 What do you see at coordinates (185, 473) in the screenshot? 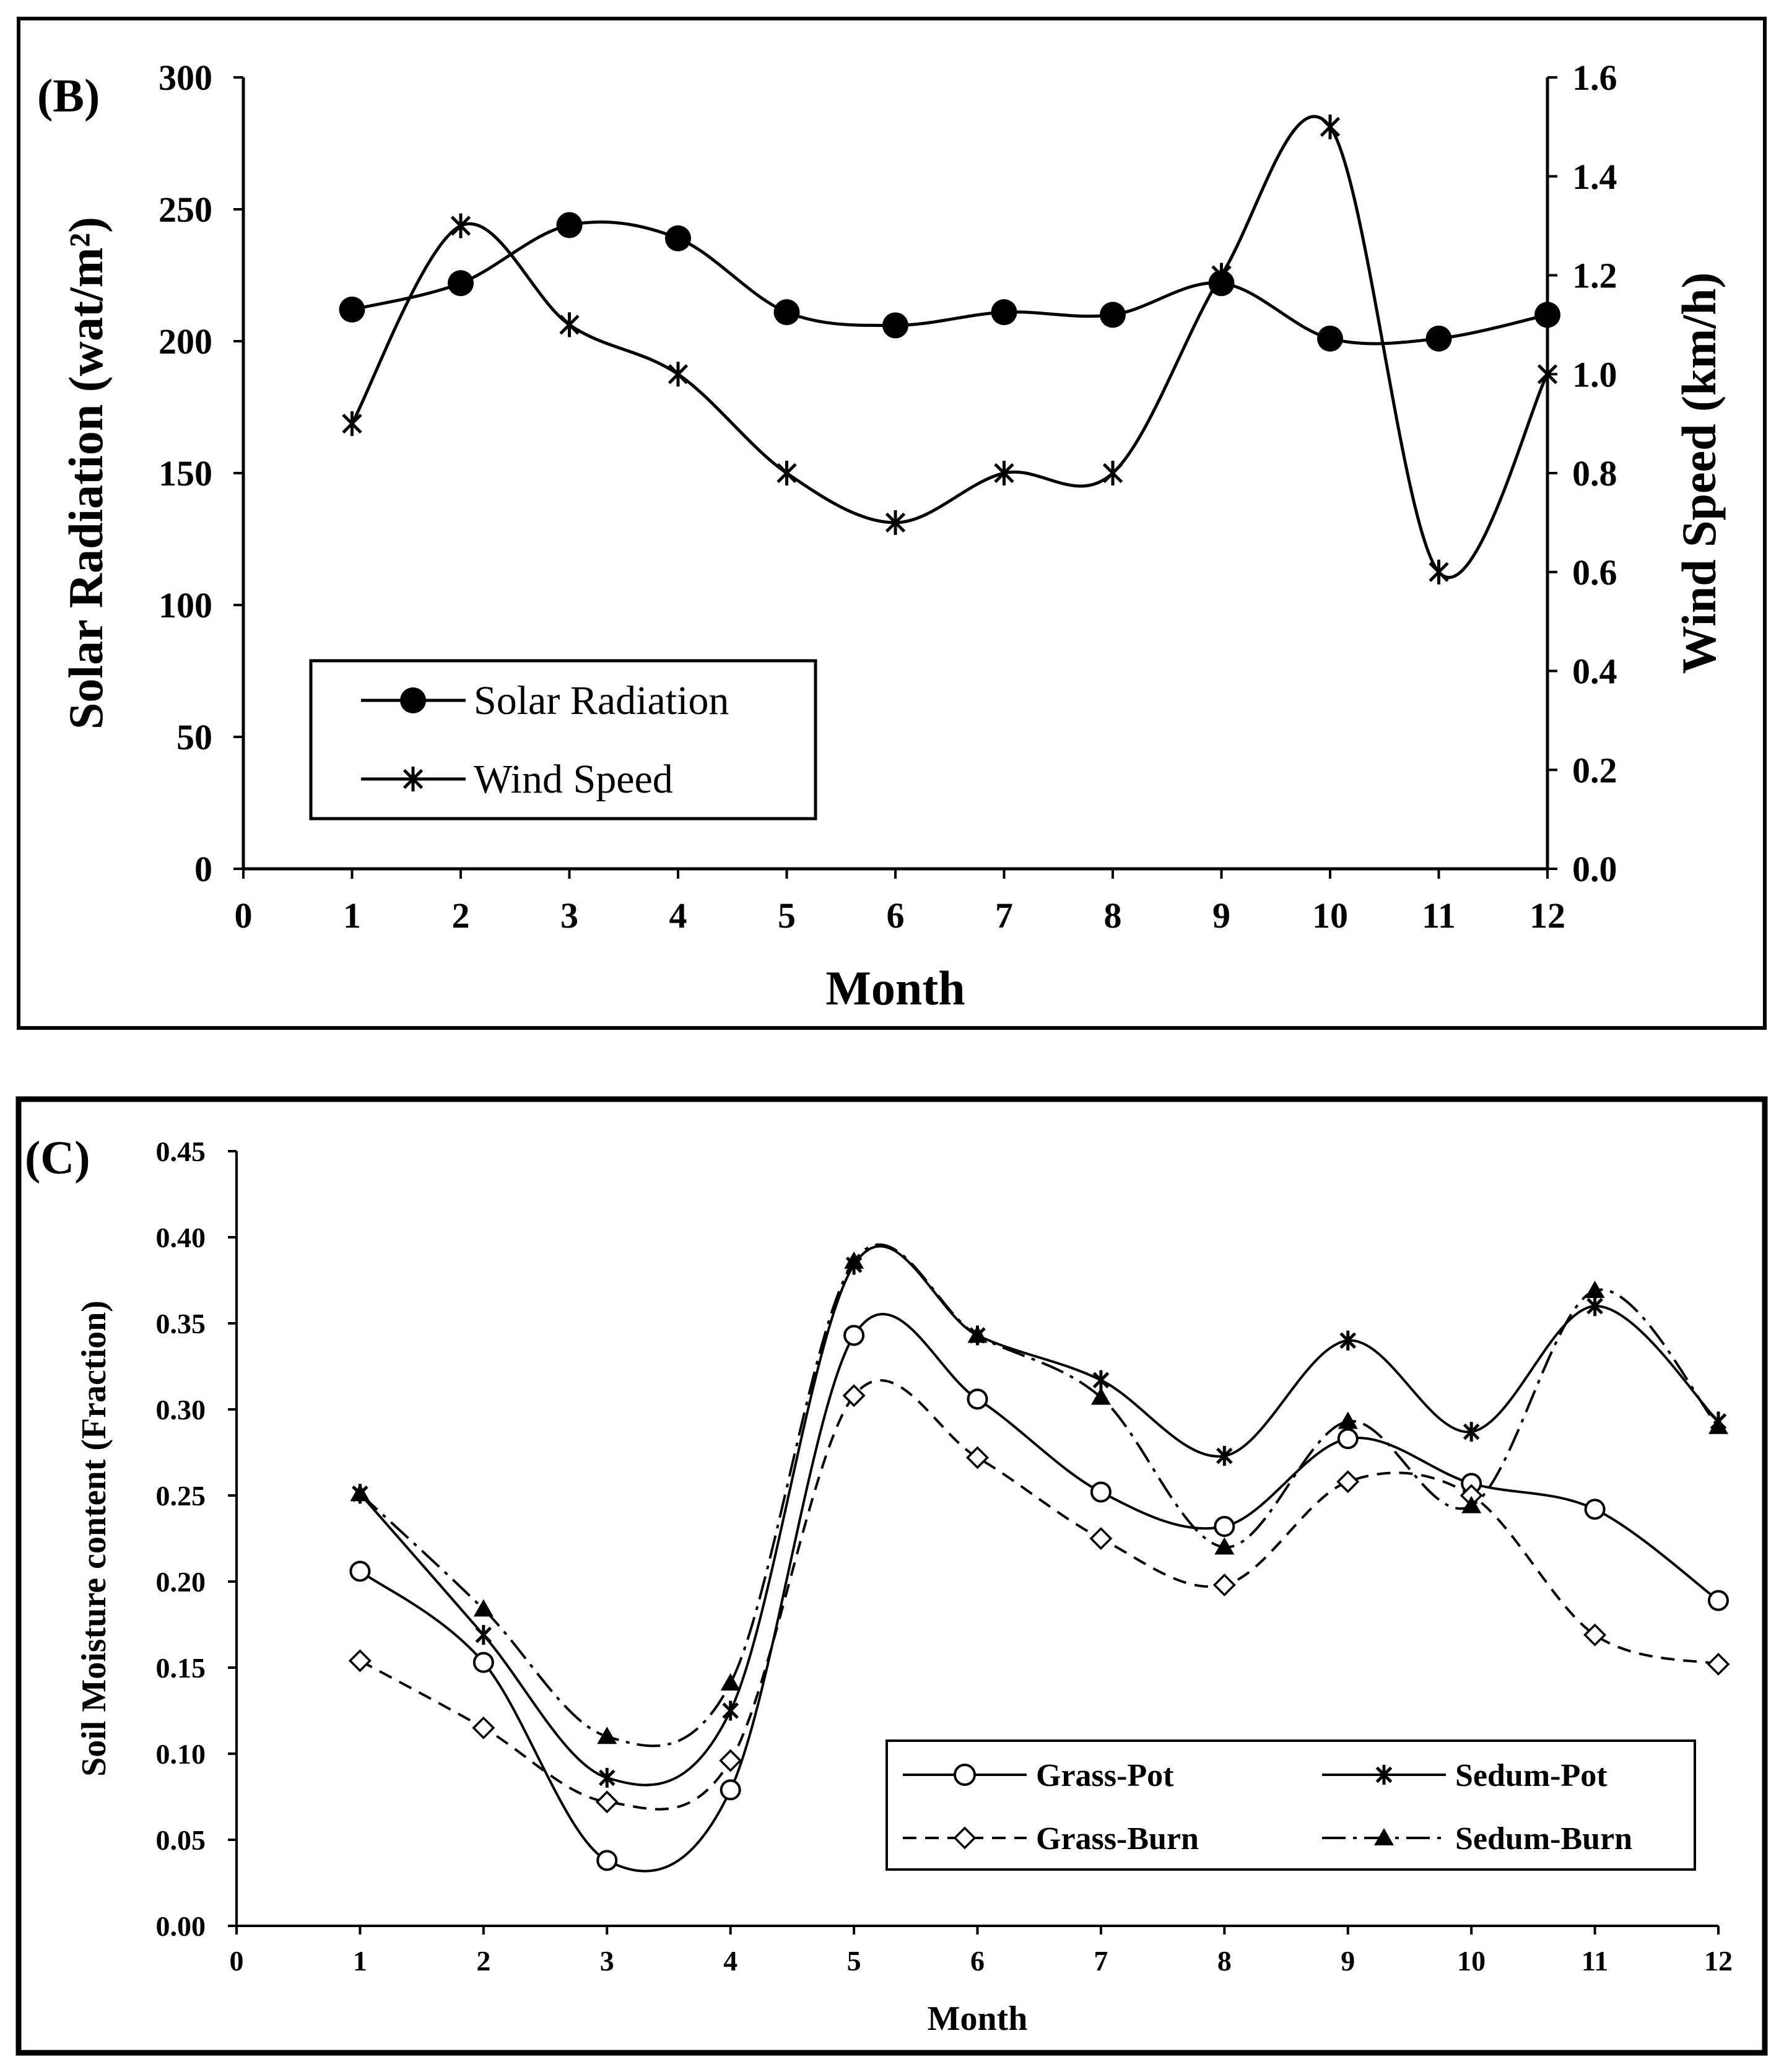
I see `y-tick-label: 150` at bounding box center [185, 473].